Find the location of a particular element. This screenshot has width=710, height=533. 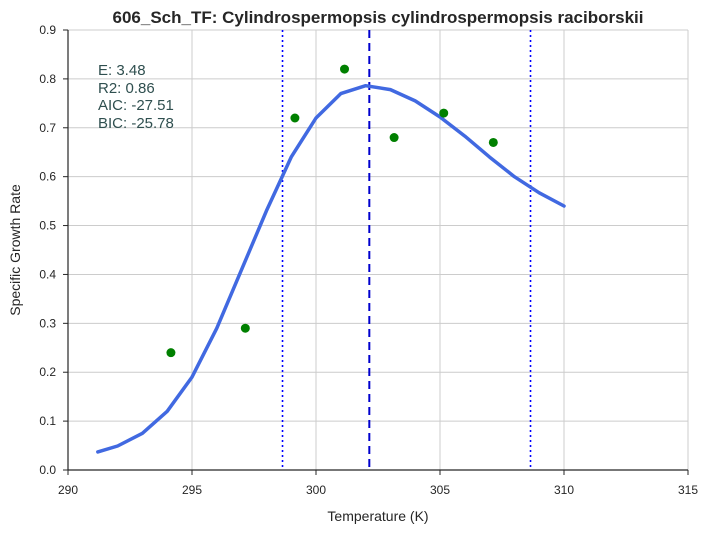

stat-bic: BIC: -25.78 is located at coordinates (136, 123).